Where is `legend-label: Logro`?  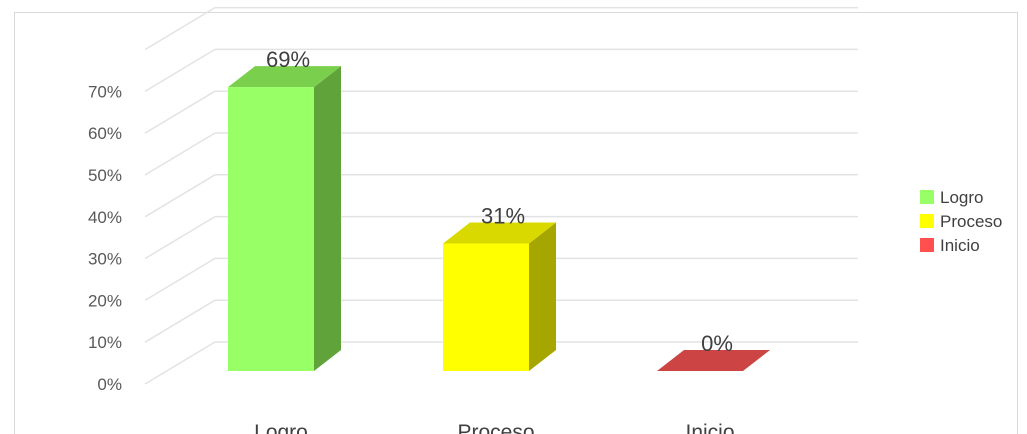
legend-label: Logro is located at coordinates (961, 197).